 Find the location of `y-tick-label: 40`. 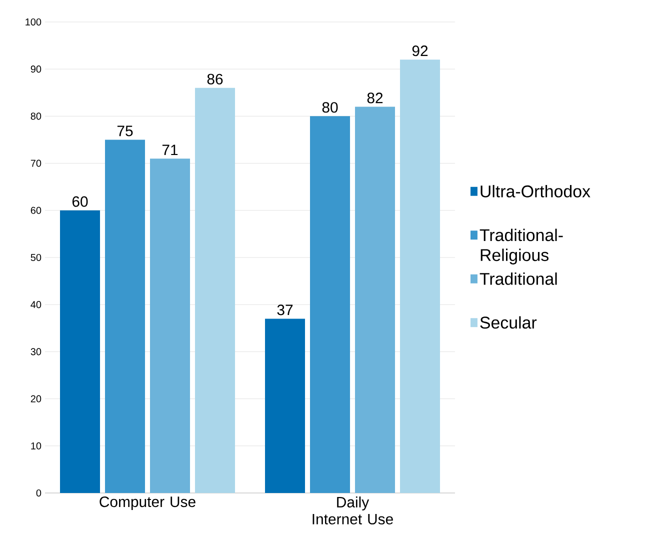

y-tick-label: 40 is located at coordinates (36, 304).